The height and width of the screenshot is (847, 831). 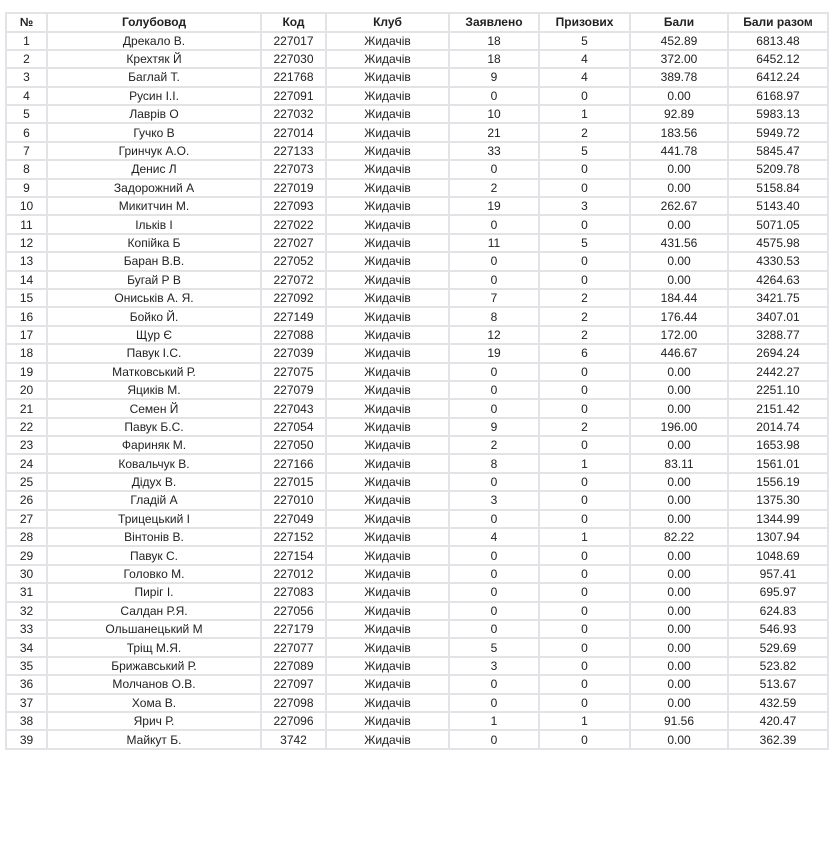 I want to click on cell-fancier: Павук С., so click(x=154, y=555).